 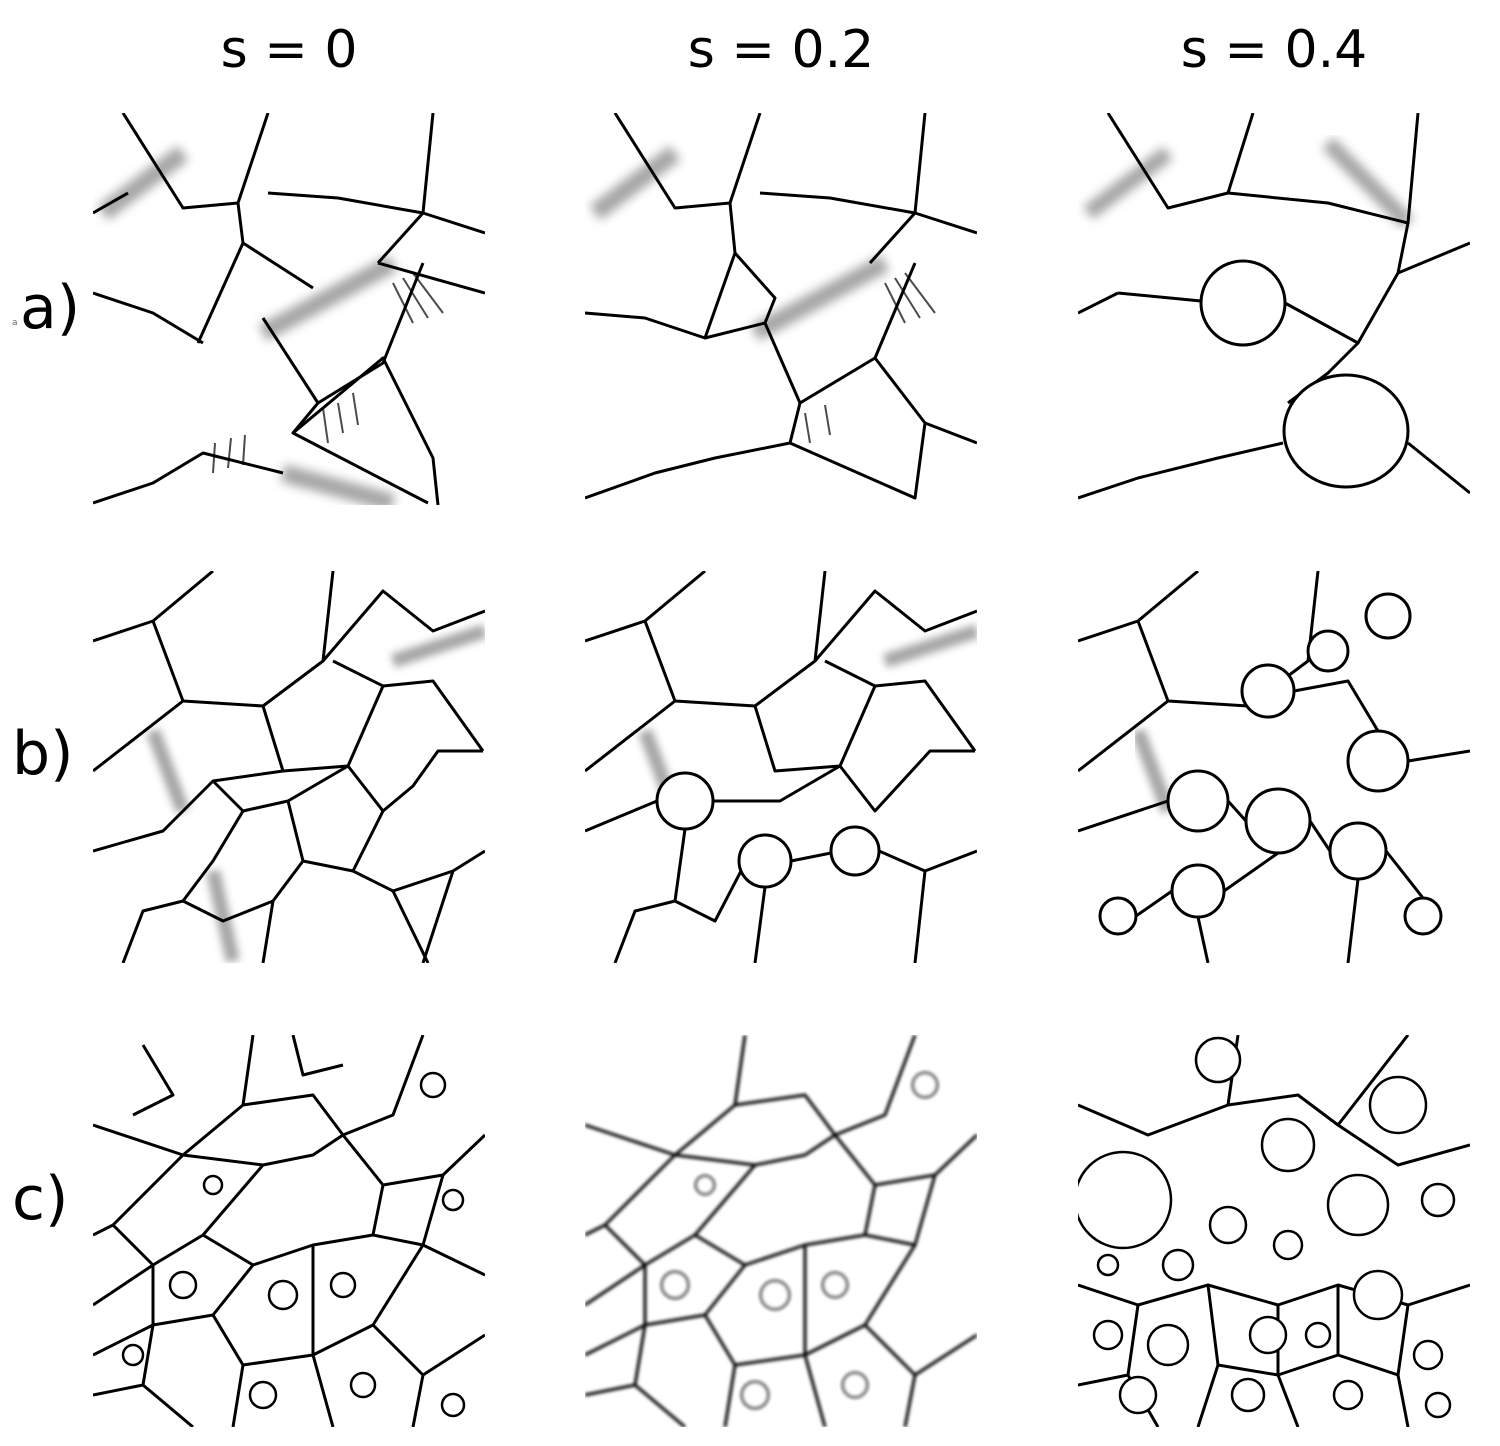 I want to click on panel-b-s0, so click(x=289, y=767).